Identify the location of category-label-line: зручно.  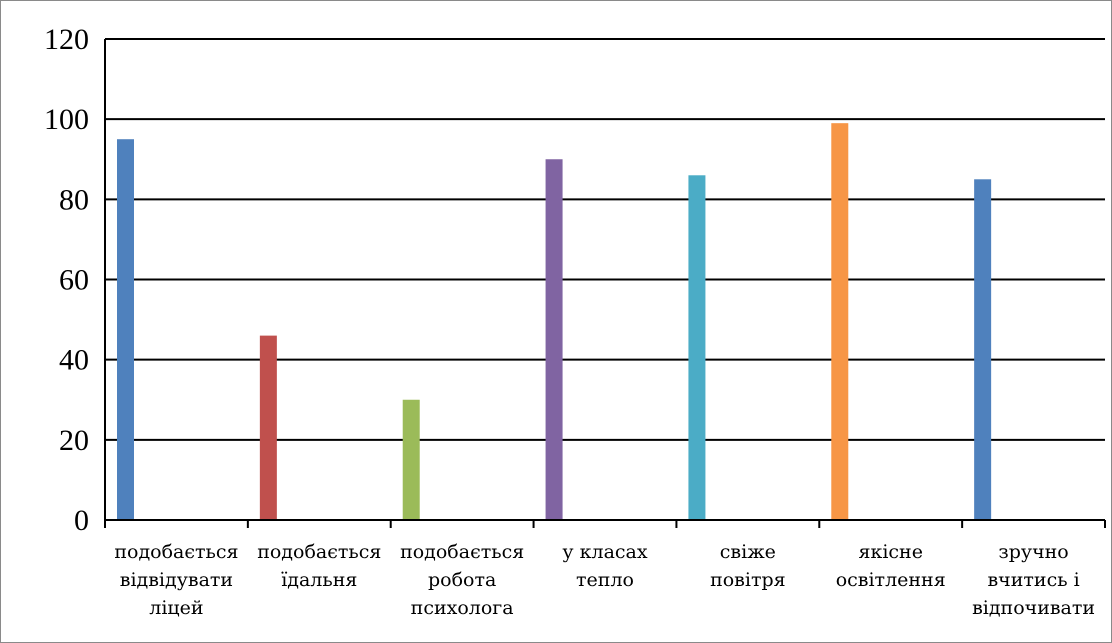
(1033, 552).